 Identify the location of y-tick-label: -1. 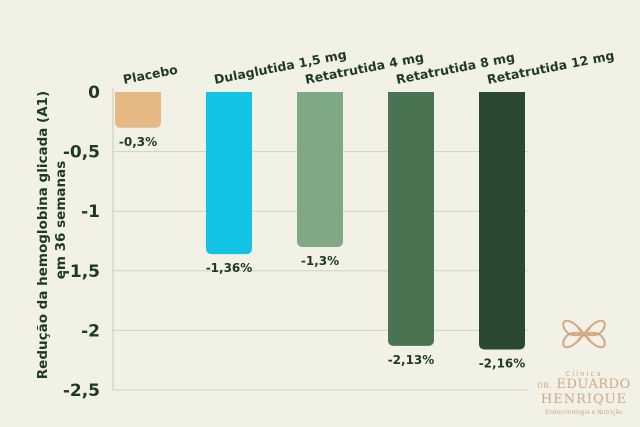
(90, 212).